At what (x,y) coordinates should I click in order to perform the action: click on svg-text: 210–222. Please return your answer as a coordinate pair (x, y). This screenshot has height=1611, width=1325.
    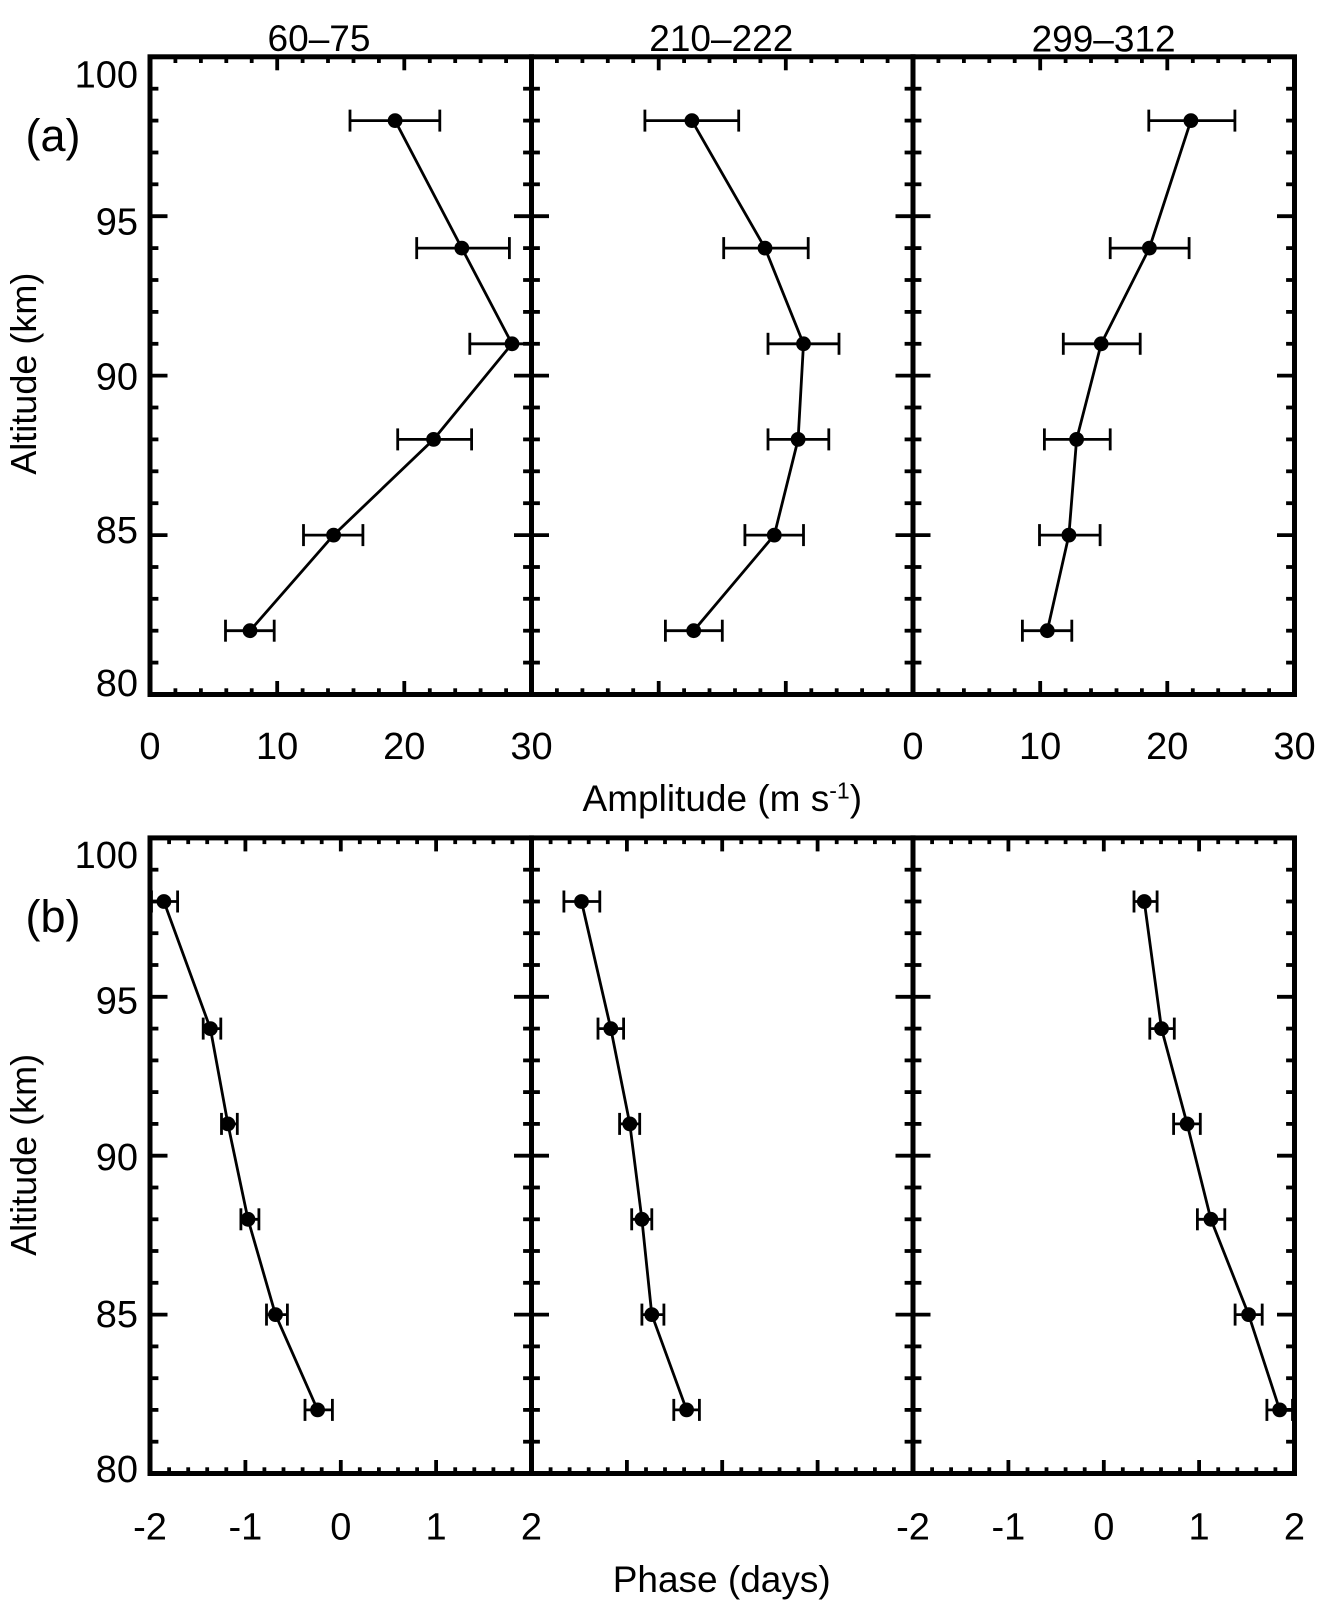
    Looking at the image, I should click on (721, 38).